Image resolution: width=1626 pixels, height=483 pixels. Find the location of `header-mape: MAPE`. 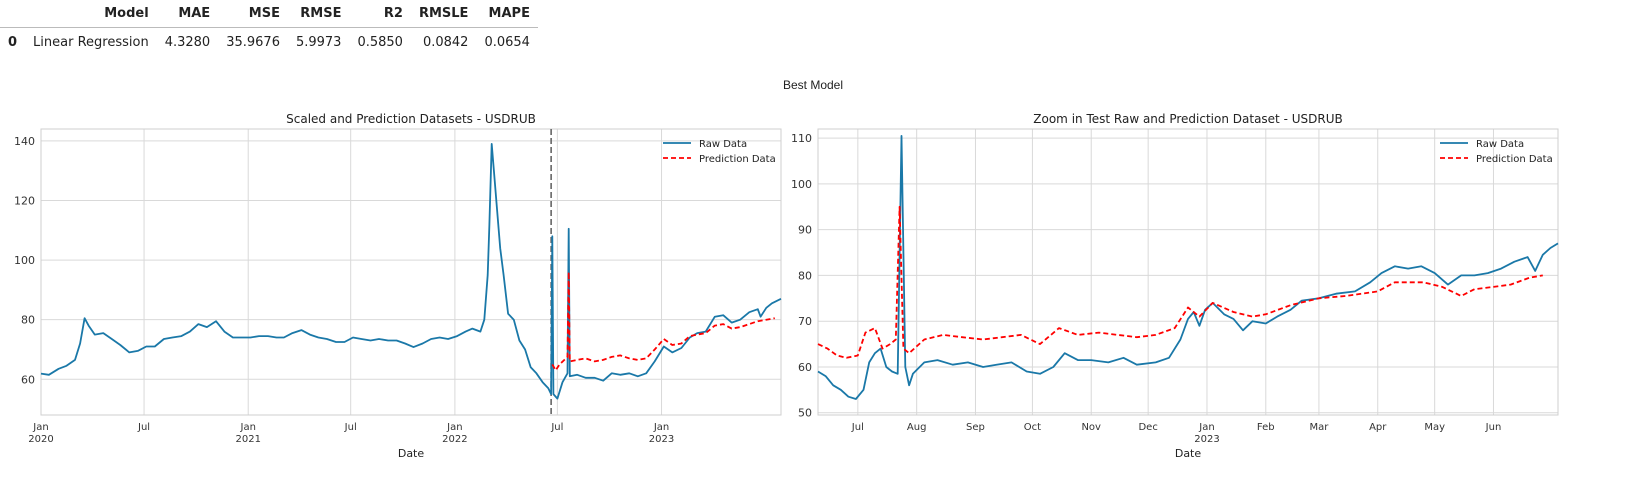

header-mape: MAPE is located at coordinates (507, 14).